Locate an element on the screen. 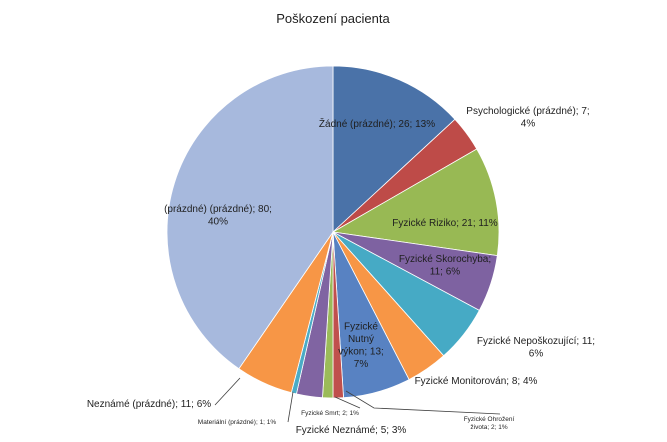 The height and width of the screenshot is (442, 667). data-label-8: Fyzické Smrt; 2; 1% is located at coordinates (330, 413).